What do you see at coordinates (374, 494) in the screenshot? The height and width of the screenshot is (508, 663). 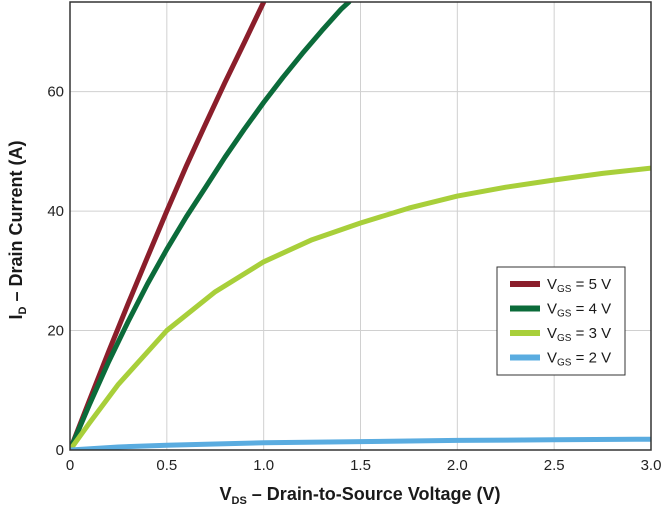 I see `x-axis-title-rest: – Drain-to-Source Voltage (V)` at bounding box center [374, 494].